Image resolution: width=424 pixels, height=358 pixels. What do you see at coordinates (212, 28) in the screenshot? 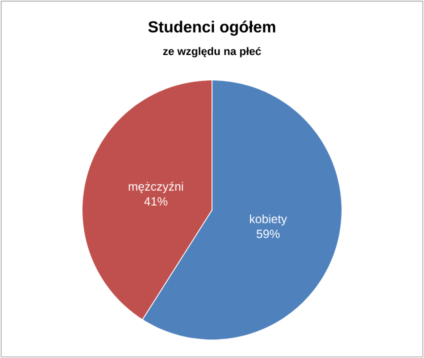
I see `chart-title: Studenci ogółem` at bounding box center [212, 28].